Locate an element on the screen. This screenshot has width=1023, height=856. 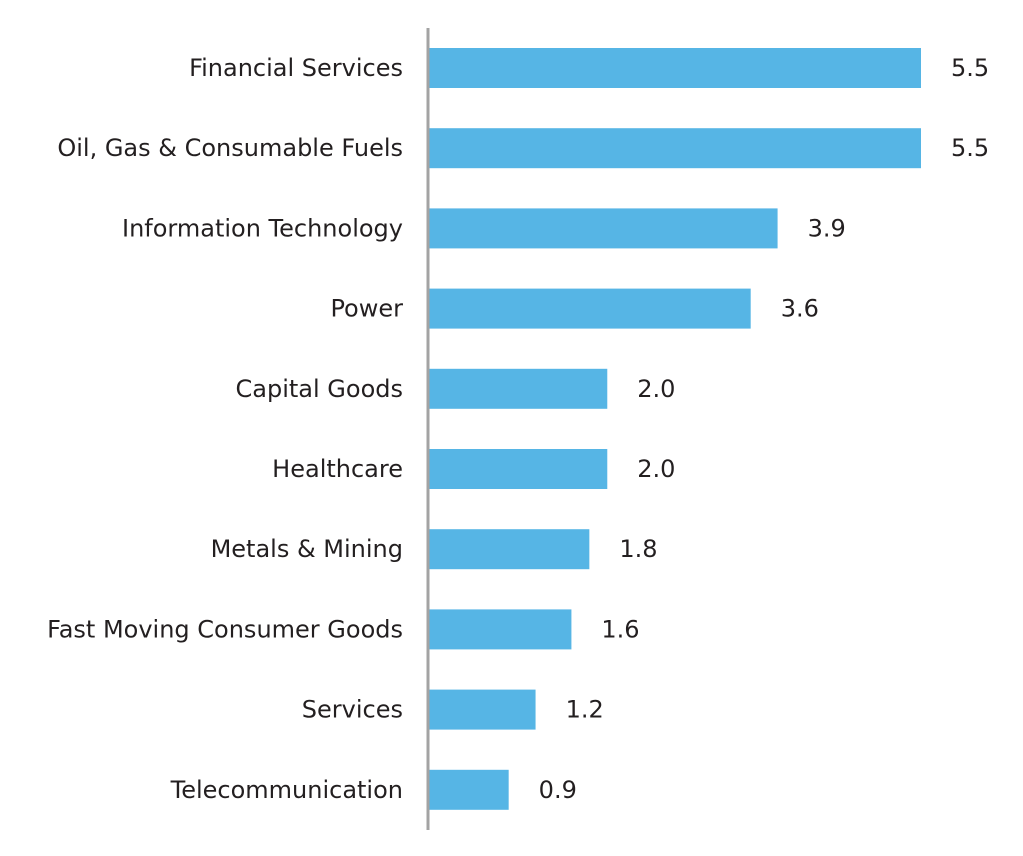
value-label: 0.9 is located at coordinates (558, 790).